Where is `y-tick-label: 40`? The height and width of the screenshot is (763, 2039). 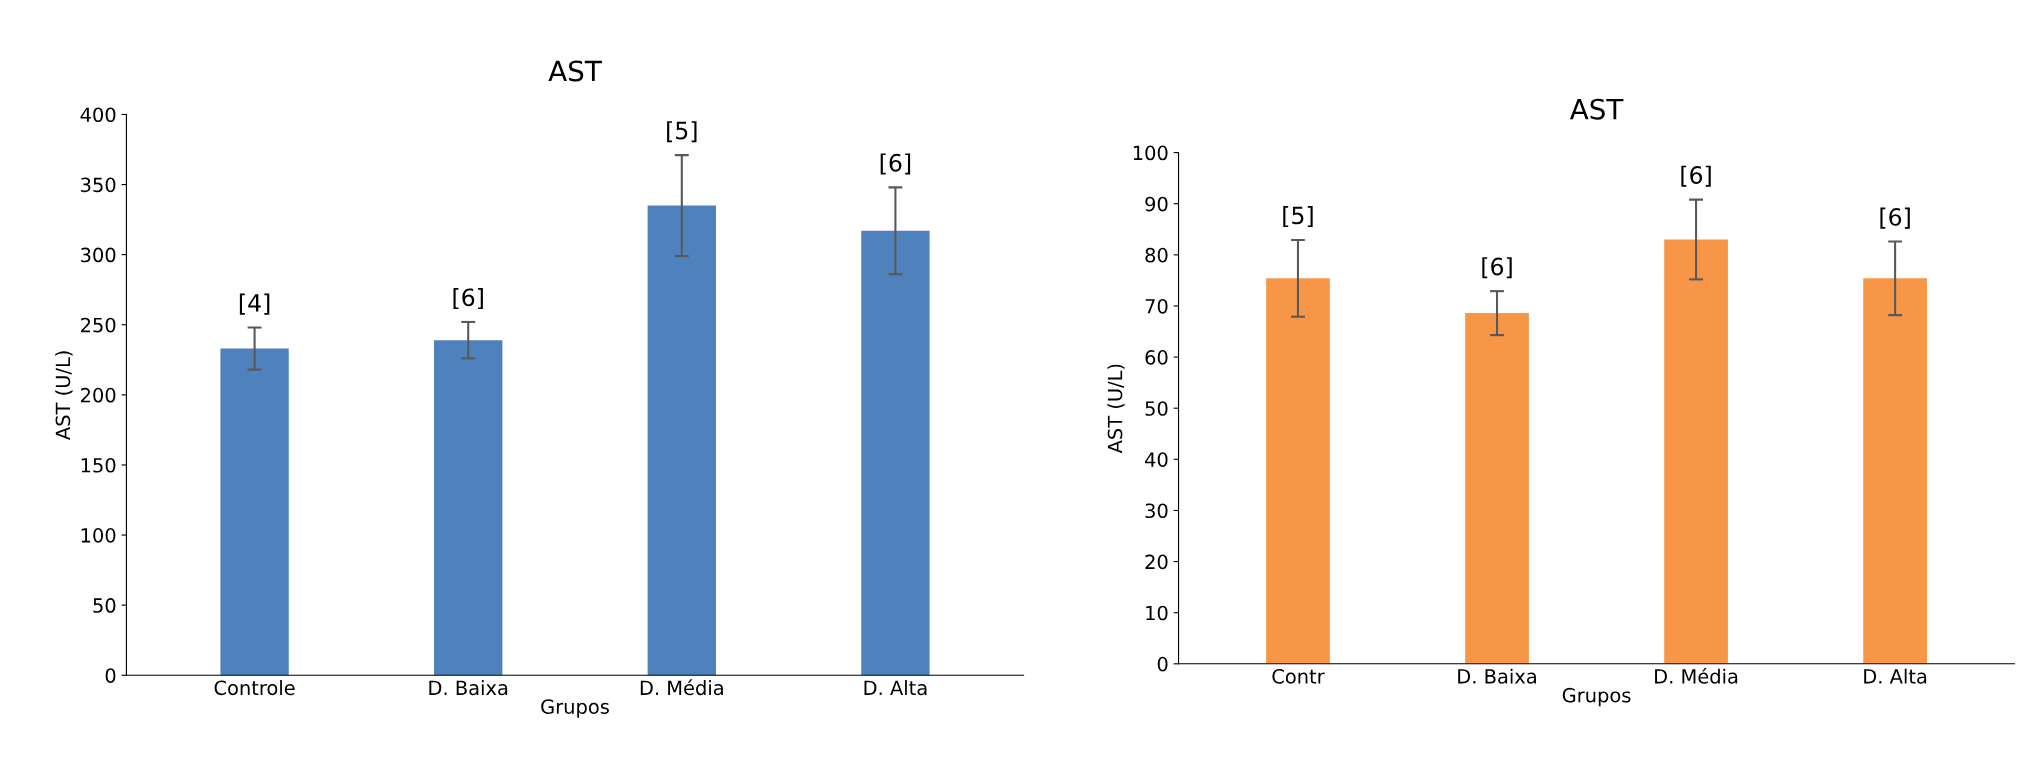 y-tick-label: 40 is located at coordinates (1156, 459).